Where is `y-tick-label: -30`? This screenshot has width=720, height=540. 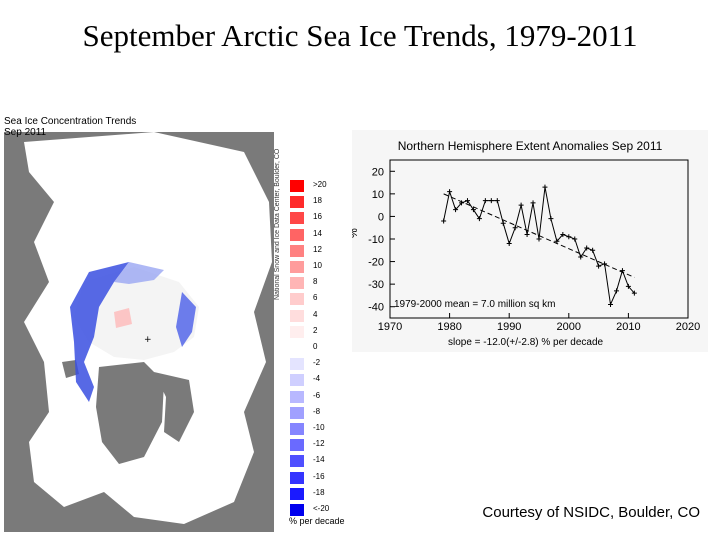 y-tick-label: -30 is located at coordinates (376, 285).